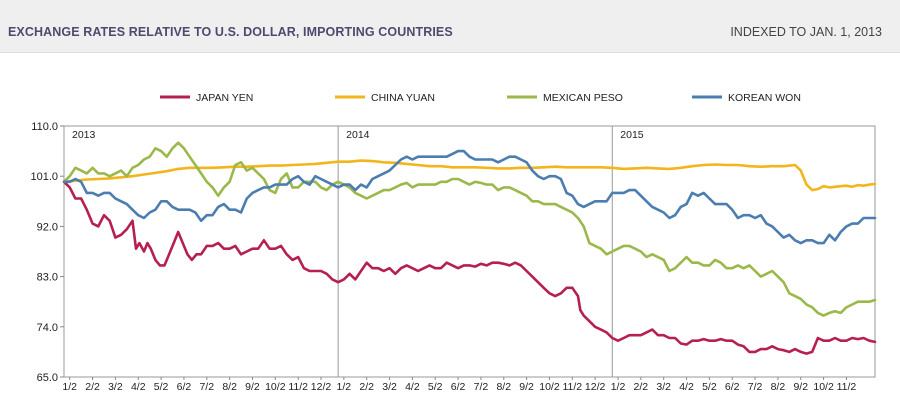 The width and height of the screenshot is (900, 409). What do you see at coordinates (764, 98) in the screenshot?
I see `legend-label-korean-won: KOREAN WON` at bounding box center [764, 98].